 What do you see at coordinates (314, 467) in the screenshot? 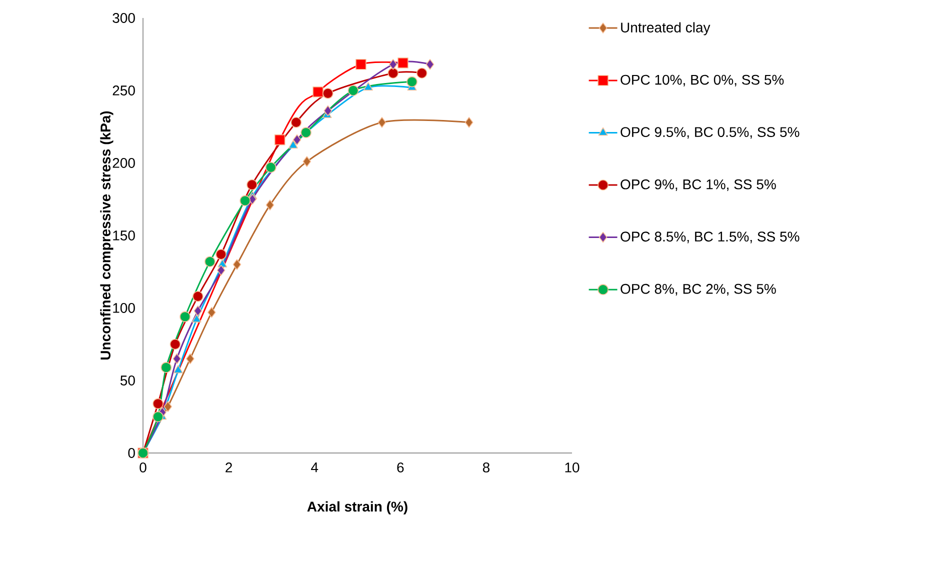
I see `x-tick-label: 4` at bounding box center [314, 467].